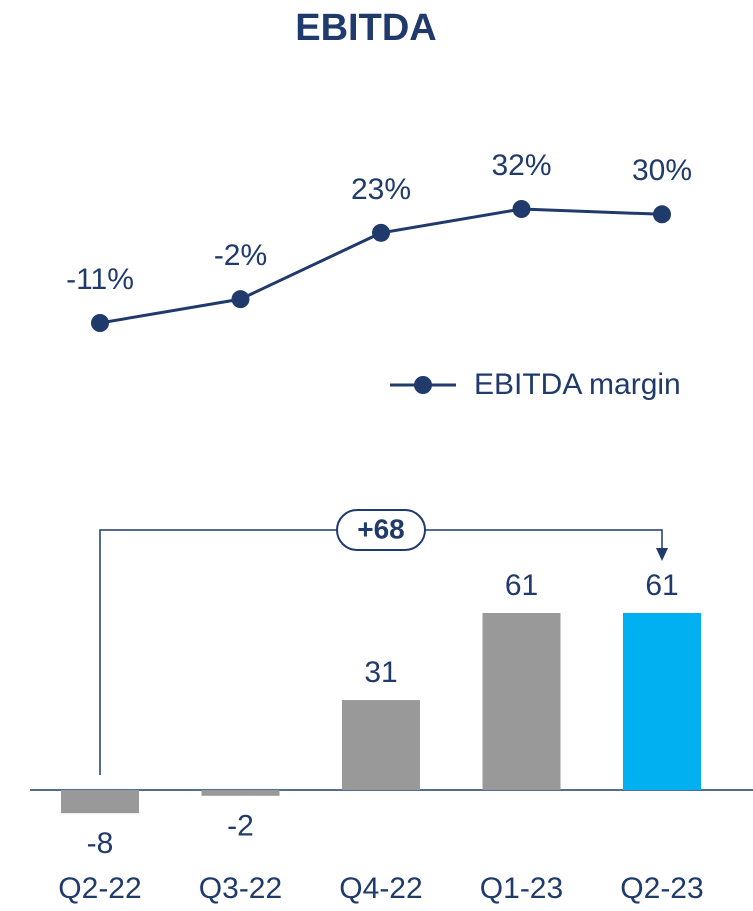  What do you see at coordinates (100, 843) in the screenshot?
I see `data-label: -8` at bounding box center [100, 843].